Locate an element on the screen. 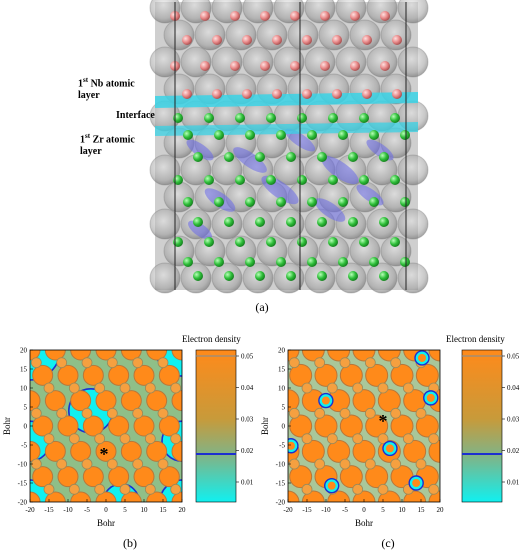 The height and width of the screenshot is (551, 520). colorbar-ticks: 0.05 0.04 0.03 0.02 0.01 is located at coordinates (511, 420).